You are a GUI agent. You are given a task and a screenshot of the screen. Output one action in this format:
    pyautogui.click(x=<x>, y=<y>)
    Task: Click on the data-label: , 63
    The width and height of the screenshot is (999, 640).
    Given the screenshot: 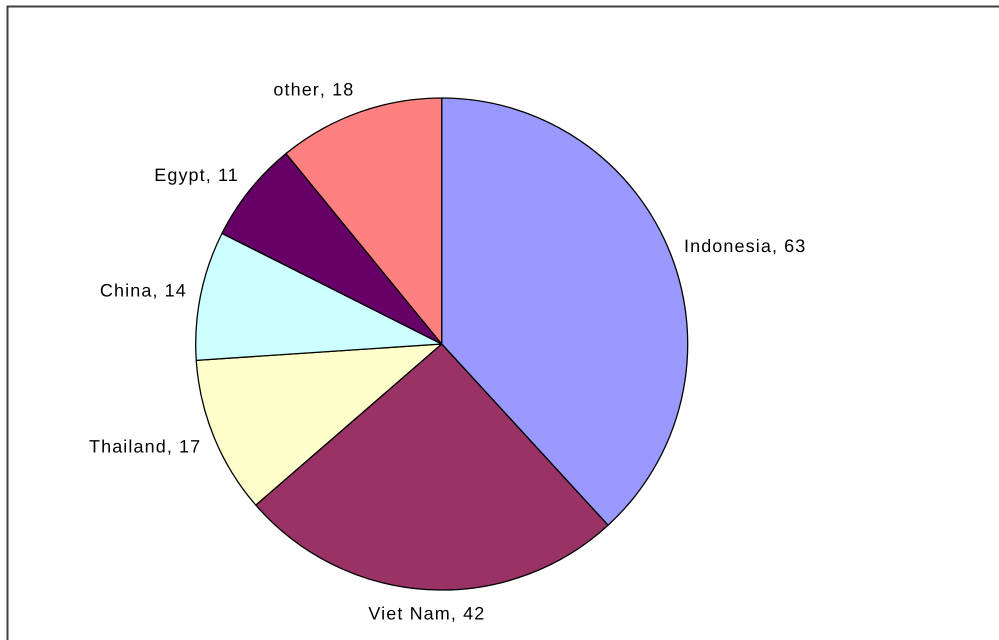 What is the action you would take?
    pyautogui.click(x=789, y=246)
    